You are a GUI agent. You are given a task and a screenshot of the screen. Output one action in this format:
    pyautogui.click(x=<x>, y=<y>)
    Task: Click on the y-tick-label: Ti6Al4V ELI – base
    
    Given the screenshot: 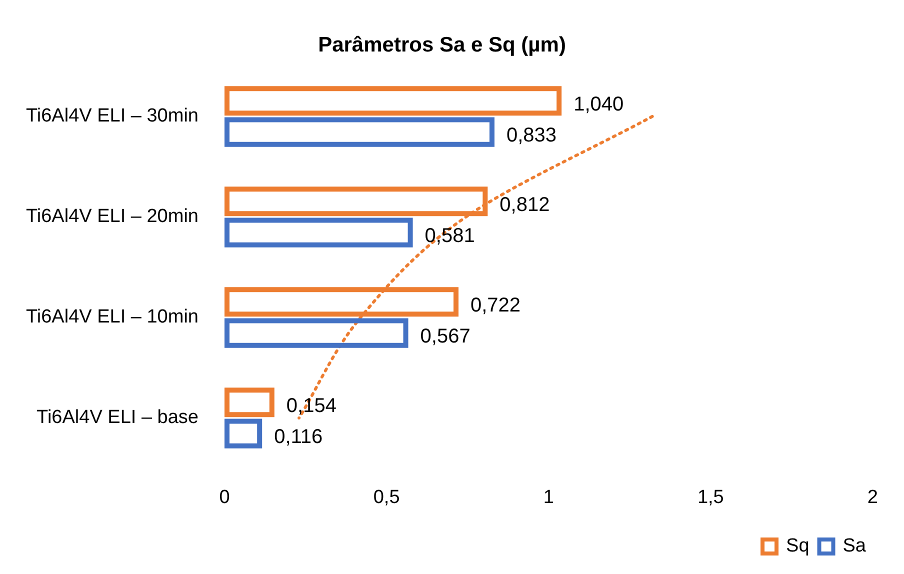 What is the action you would take?
    pyautogui.click(x=117, y=417)
    